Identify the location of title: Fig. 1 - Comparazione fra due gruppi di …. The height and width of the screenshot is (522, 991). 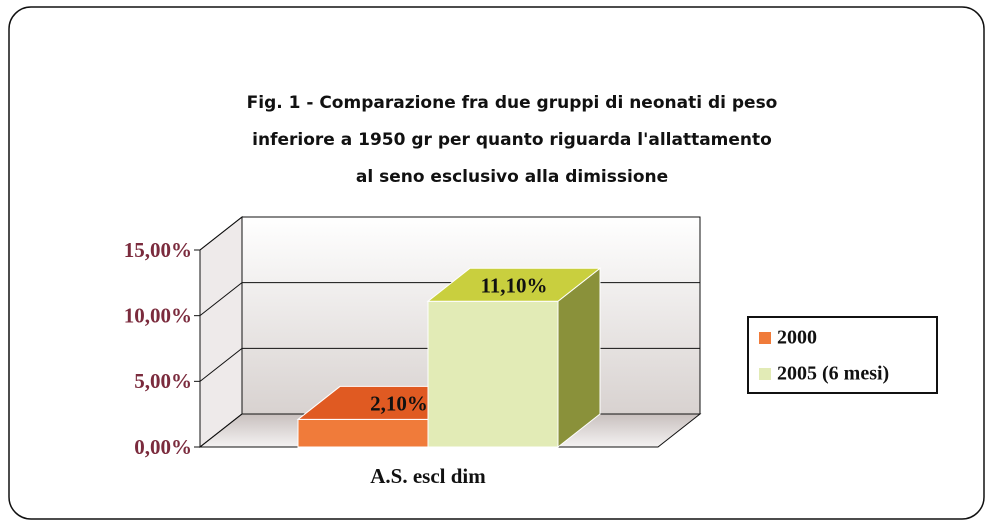
(512, 140).